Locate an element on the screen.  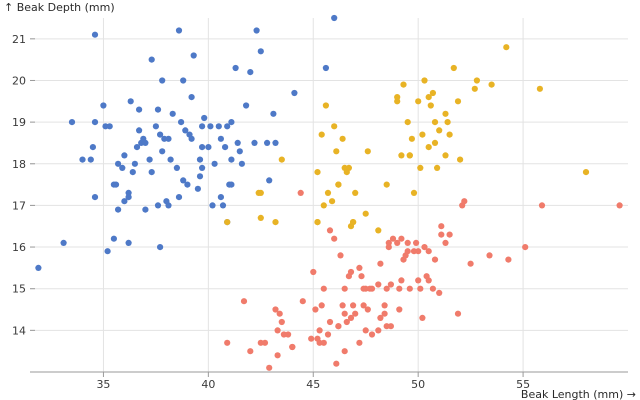
y-tick-label: 16 is located at coordinates (19, 247).